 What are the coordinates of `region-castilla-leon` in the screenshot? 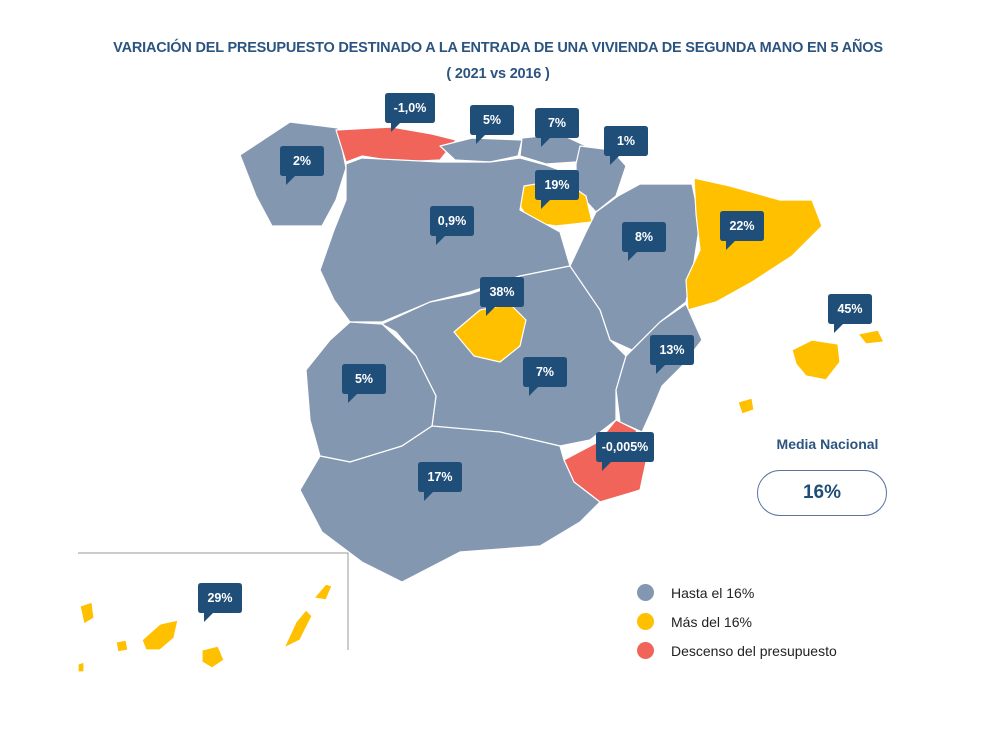 It's located at (448, 240).